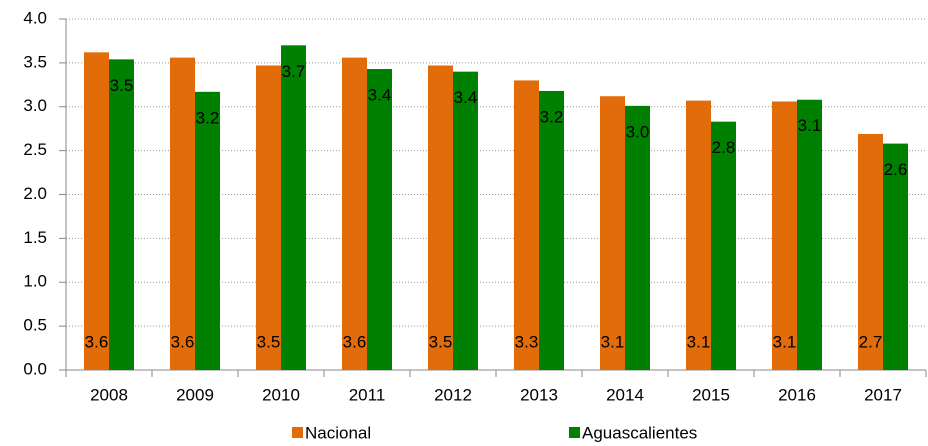  Describe the element at coordinates (797, 394) in the screenshot. I see `x-tick-label: 2016` at that location.